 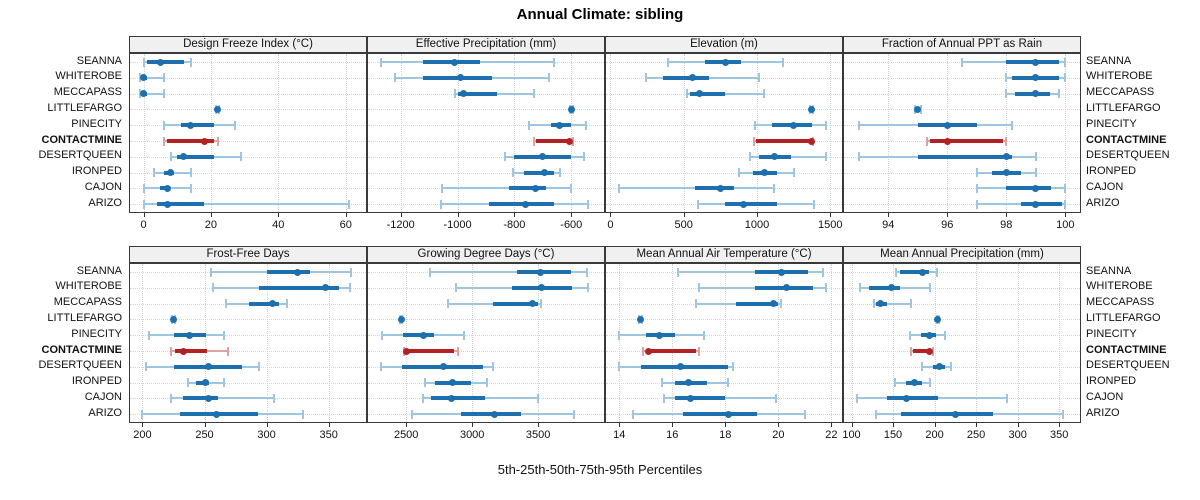 What do you see at coordinates (962, 44) in the screenshot?
I see `panel-header: Fraction of Annual PPT as Rain` at bounding box center [962, 44].